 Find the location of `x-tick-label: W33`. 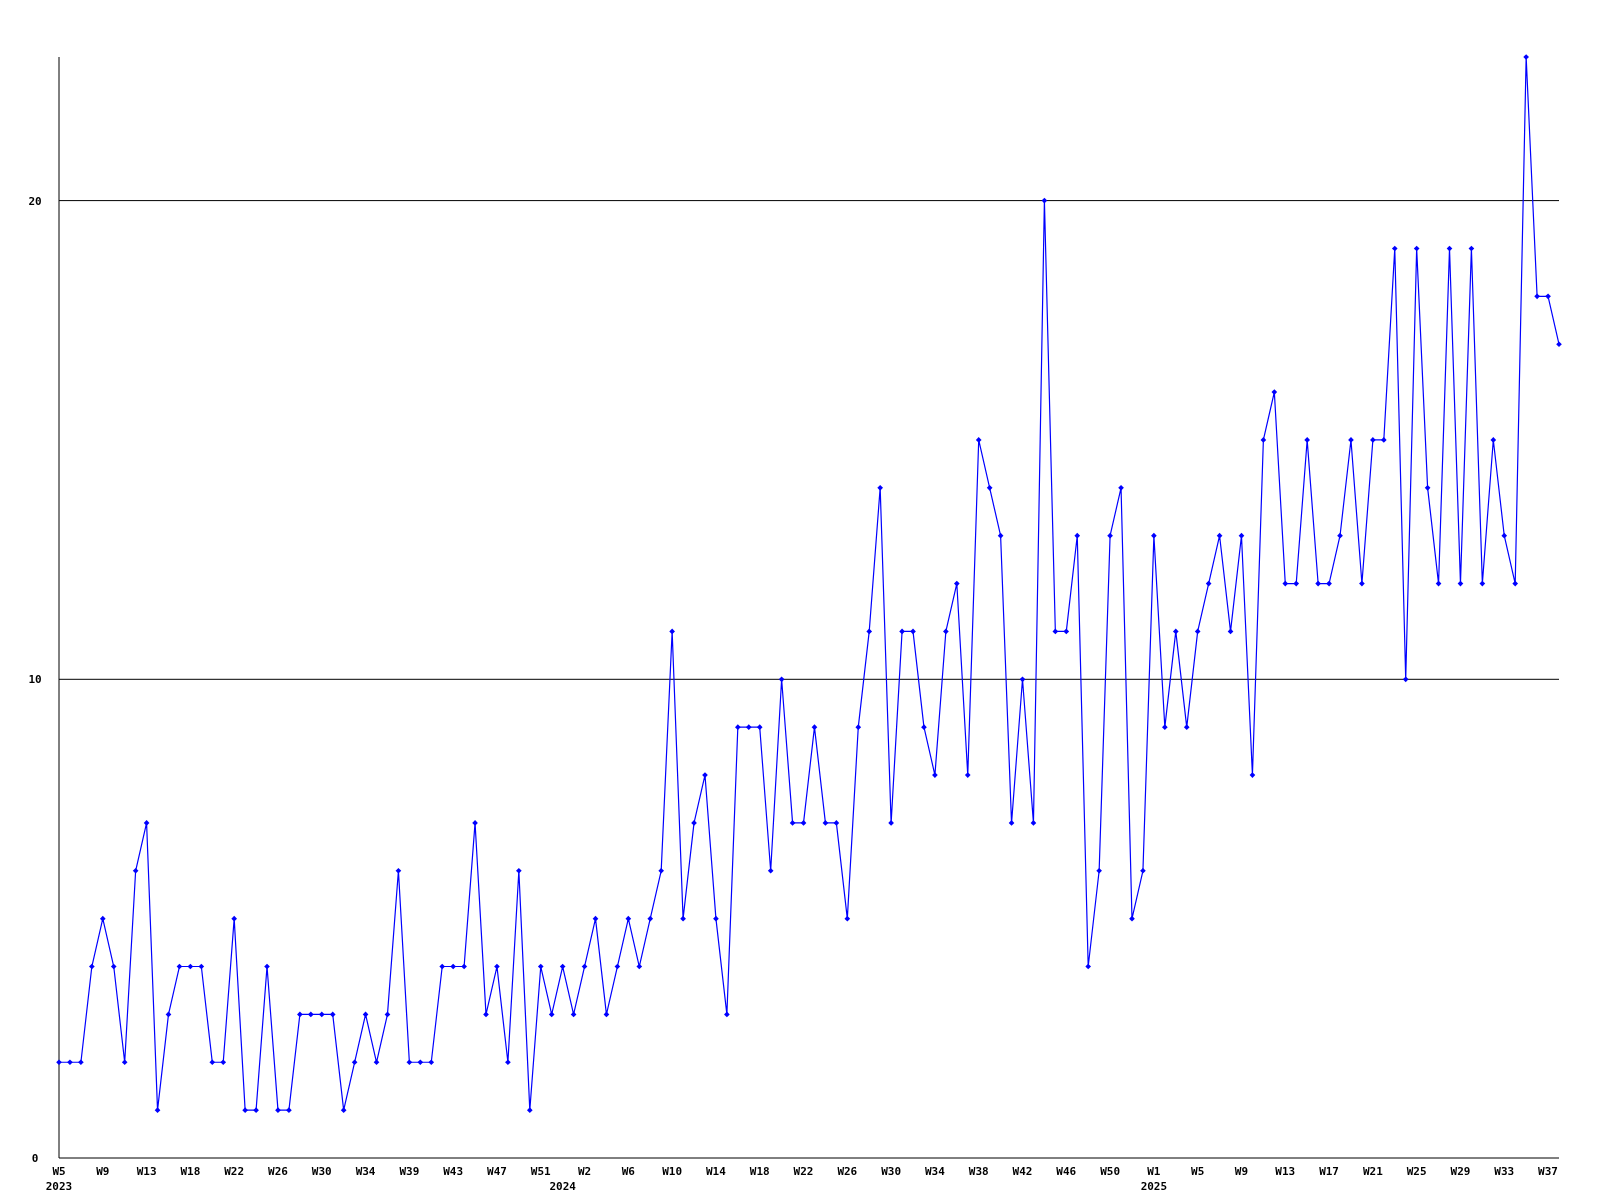

x-tick-label: W33 is located at coordinates (1504, 1171).